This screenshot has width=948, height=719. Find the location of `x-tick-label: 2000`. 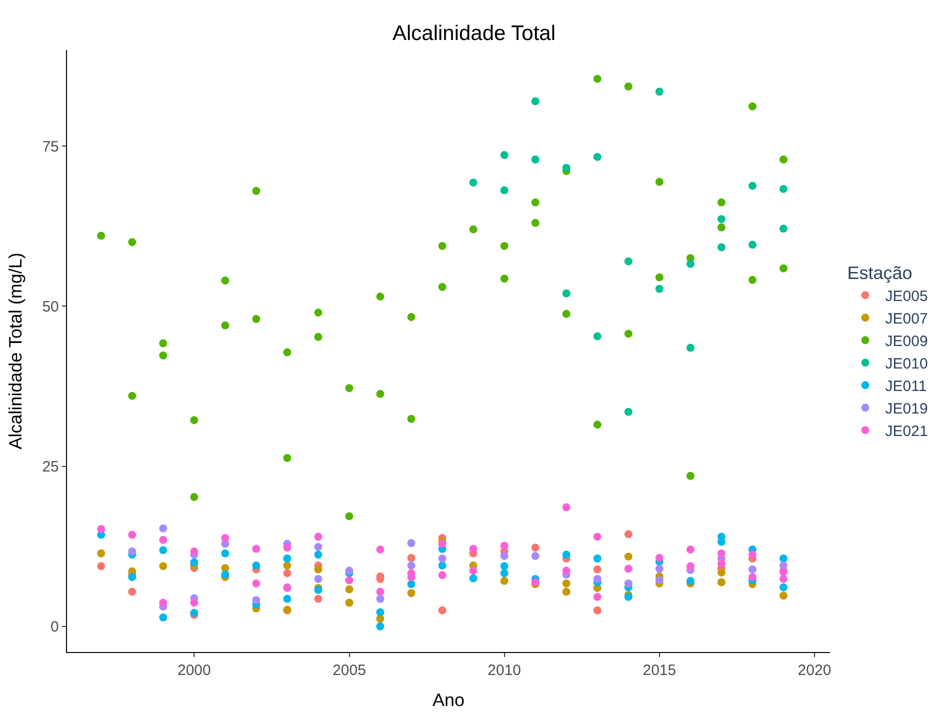

x-tick-label: 2000 is located at coordinates (194, 671).